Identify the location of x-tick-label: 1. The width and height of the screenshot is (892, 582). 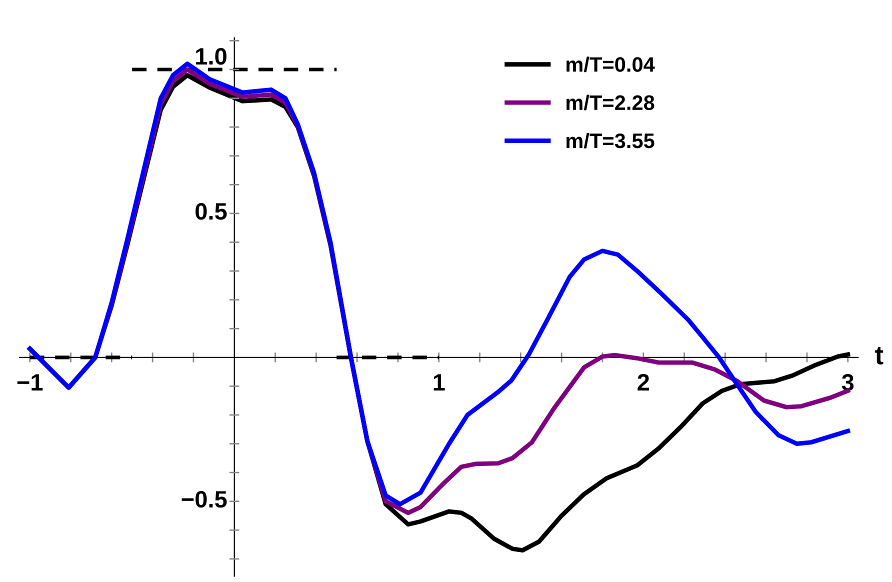
(439, 382).